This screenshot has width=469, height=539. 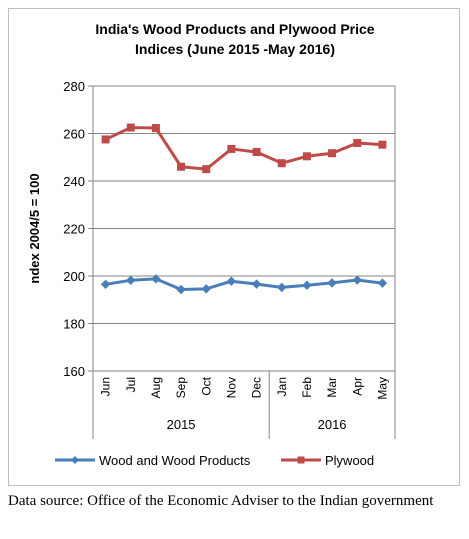 What do you see at coordinates (382, 388) in the screenshot?
I see `x-tick-label-11: May` at bounding box center [382, 388].